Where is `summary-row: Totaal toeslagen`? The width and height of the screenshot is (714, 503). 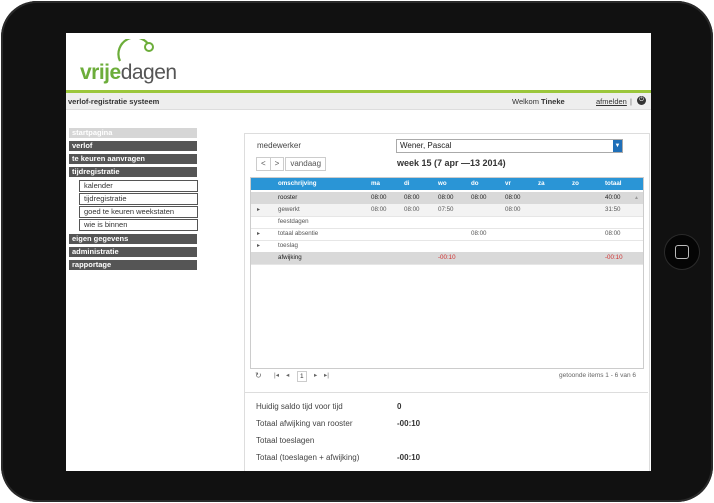
summary-row: Totaal toeslagen is located at coordinates (285, 441).